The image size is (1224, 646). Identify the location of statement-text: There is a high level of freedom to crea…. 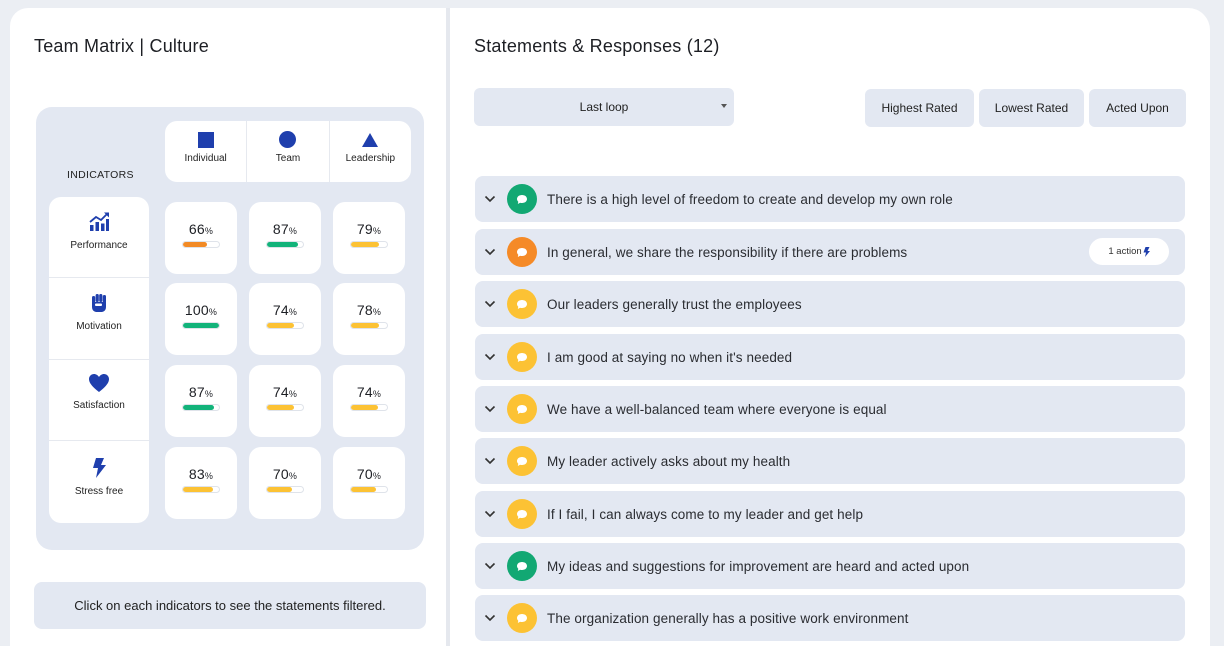
(750, 199).